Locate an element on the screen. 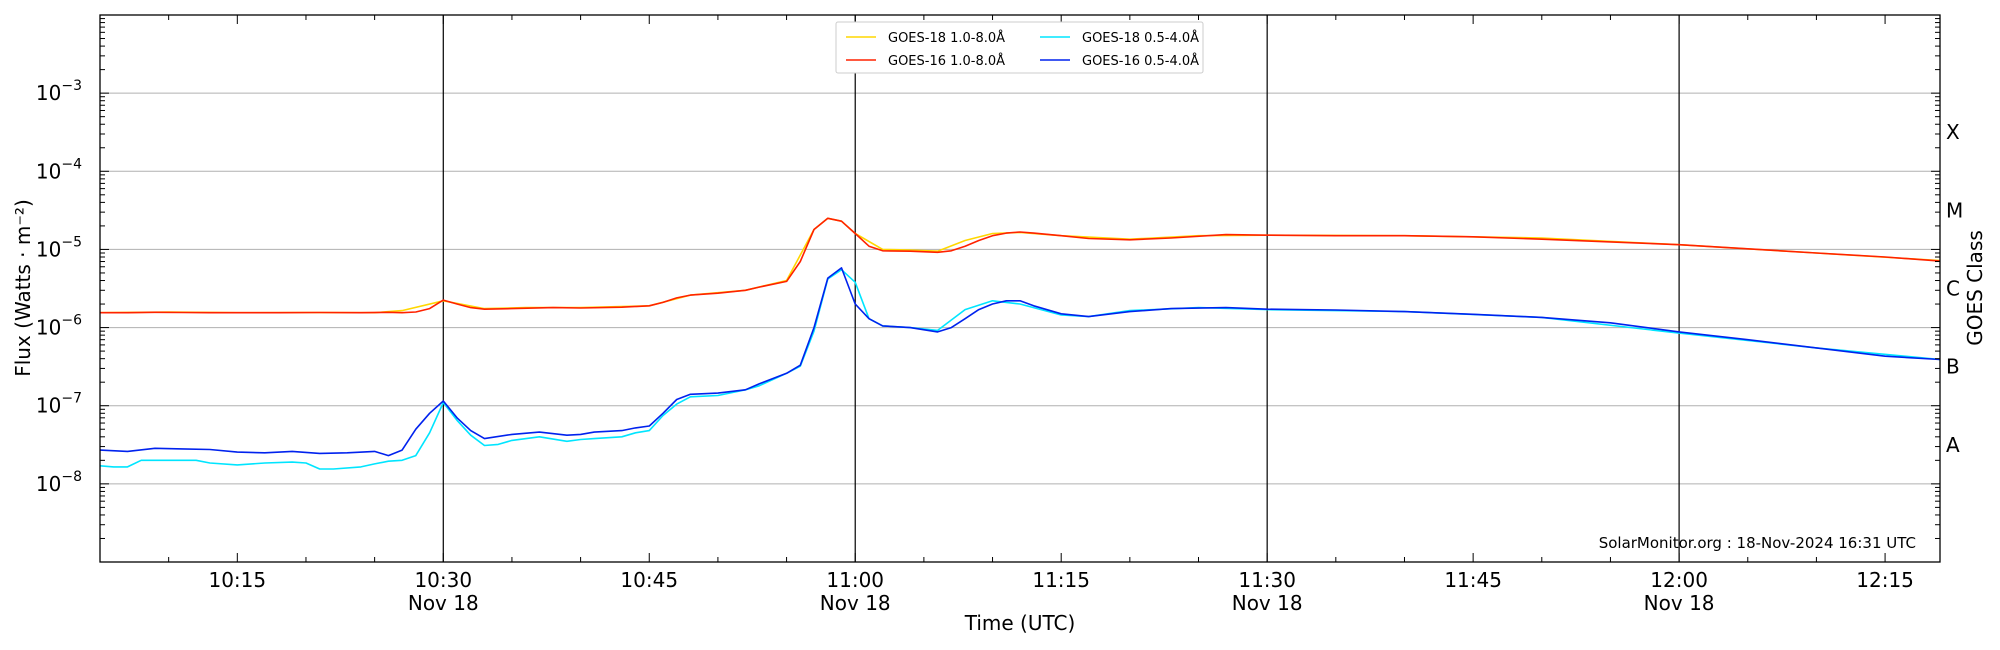 This screenshot has height=650, width=2000. goes-class-labels: A B C M X is located at coordinates (1954, 288).